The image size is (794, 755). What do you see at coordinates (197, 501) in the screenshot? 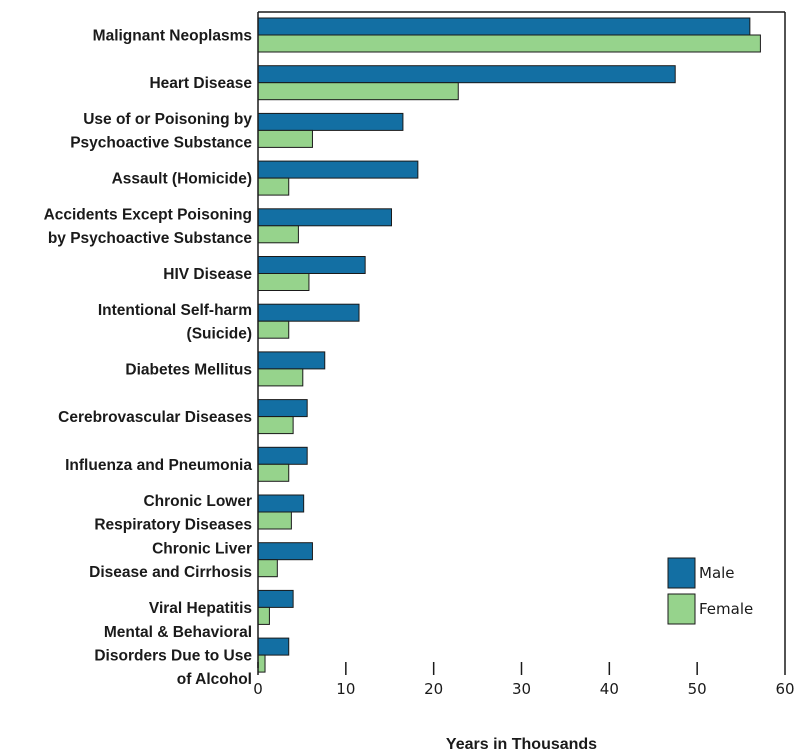
I see `category-label-10-line-0: Chronic Lower` at bounding box center [197, 501].